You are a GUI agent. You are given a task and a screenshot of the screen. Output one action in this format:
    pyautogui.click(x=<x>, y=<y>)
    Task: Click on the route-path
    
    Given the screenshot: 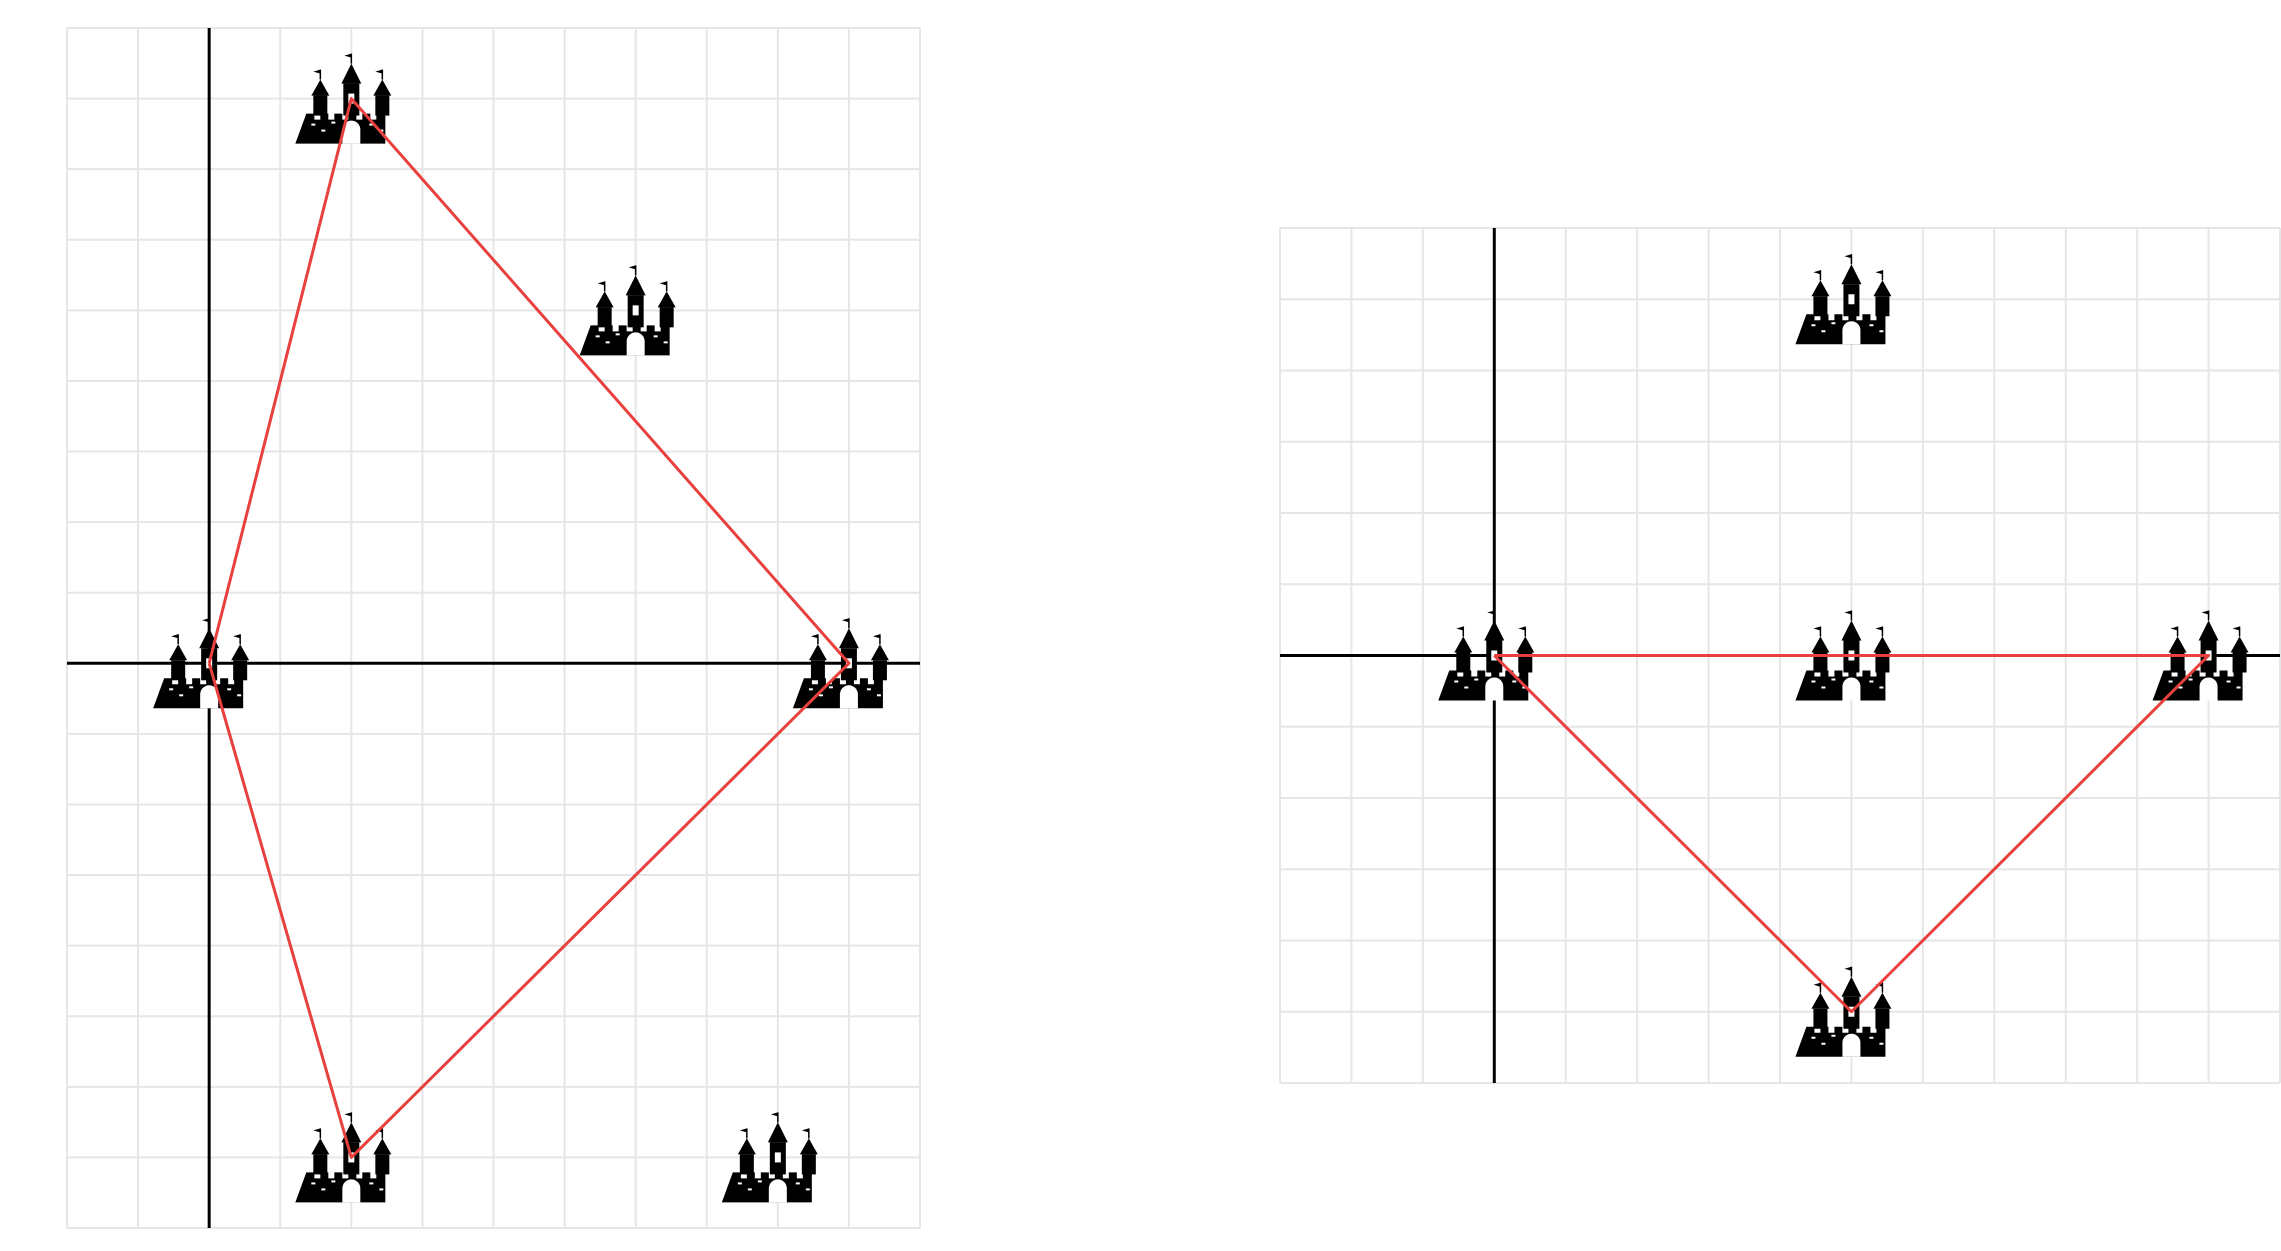 What is the action you would take?
    pyautogui.click(x=1852, y=834)
    